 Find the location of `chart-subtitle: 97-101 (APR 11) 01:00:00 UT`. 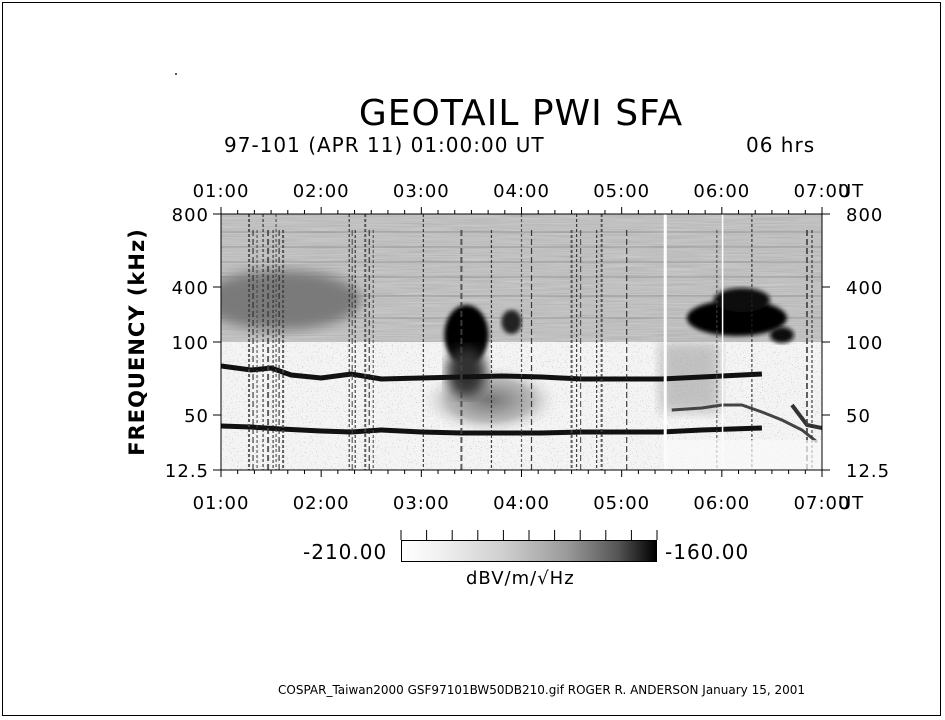

chart-subtitle: 97-101 (APR 11) 01:00:00 UT is located at coordinates (384, 145).